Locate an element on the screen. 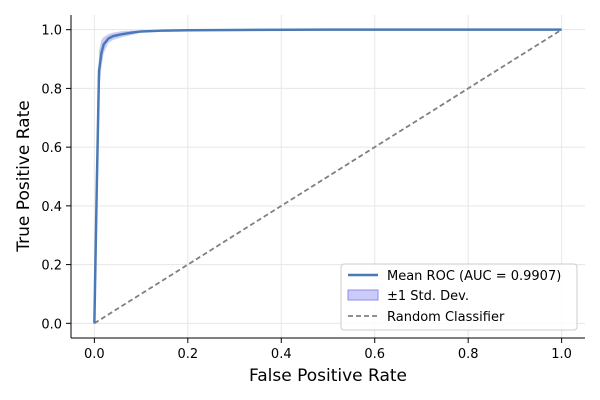  legend-label-std-dev: ±1 Std. Dev. is located at coordinates (428, 296).